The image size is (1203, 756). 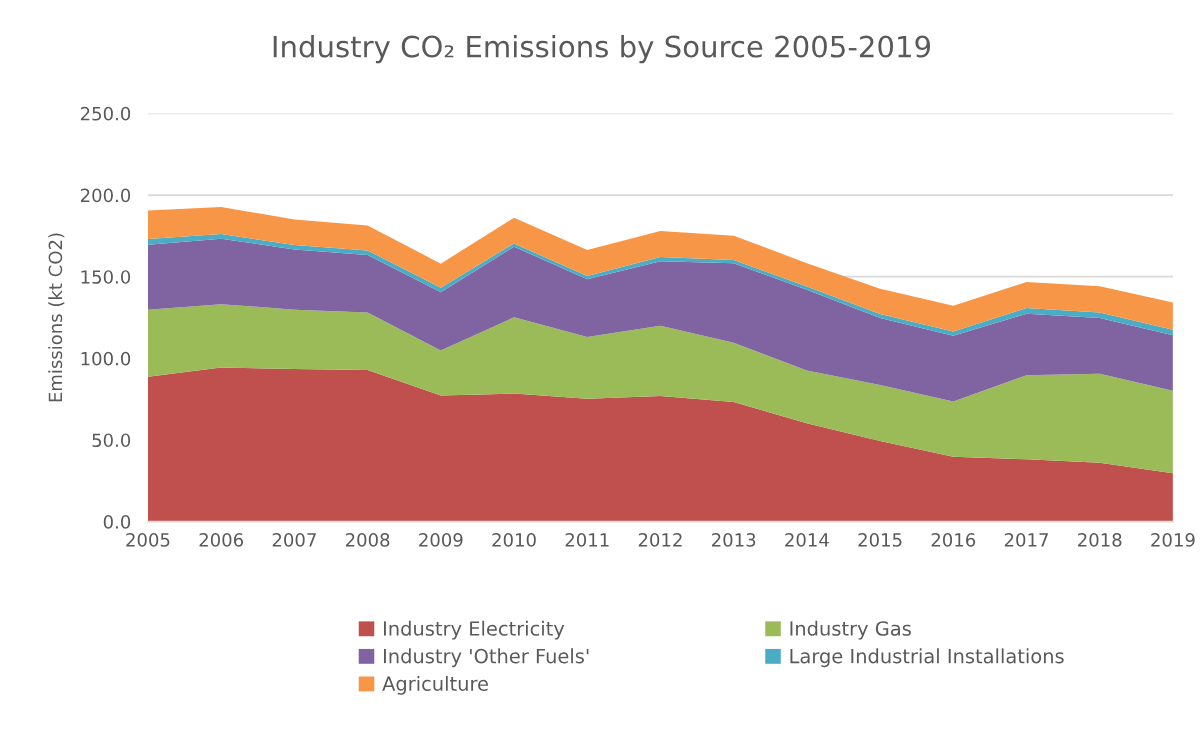 What do you see at coordinates (734, 540) in the screenshot?
I see `x-tick-label: 2013` at bounding box center [734, 540].